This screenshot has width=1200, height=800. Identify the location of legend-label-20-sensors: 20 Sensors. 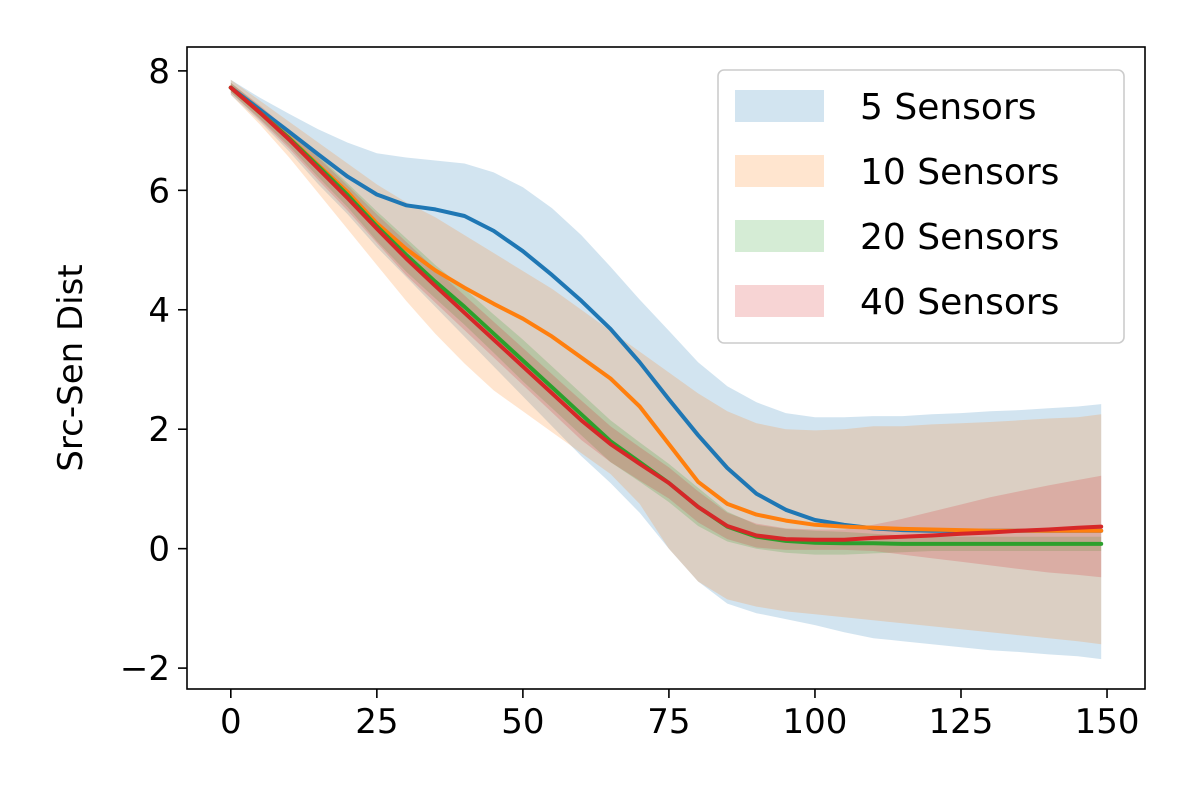
(959, 237).